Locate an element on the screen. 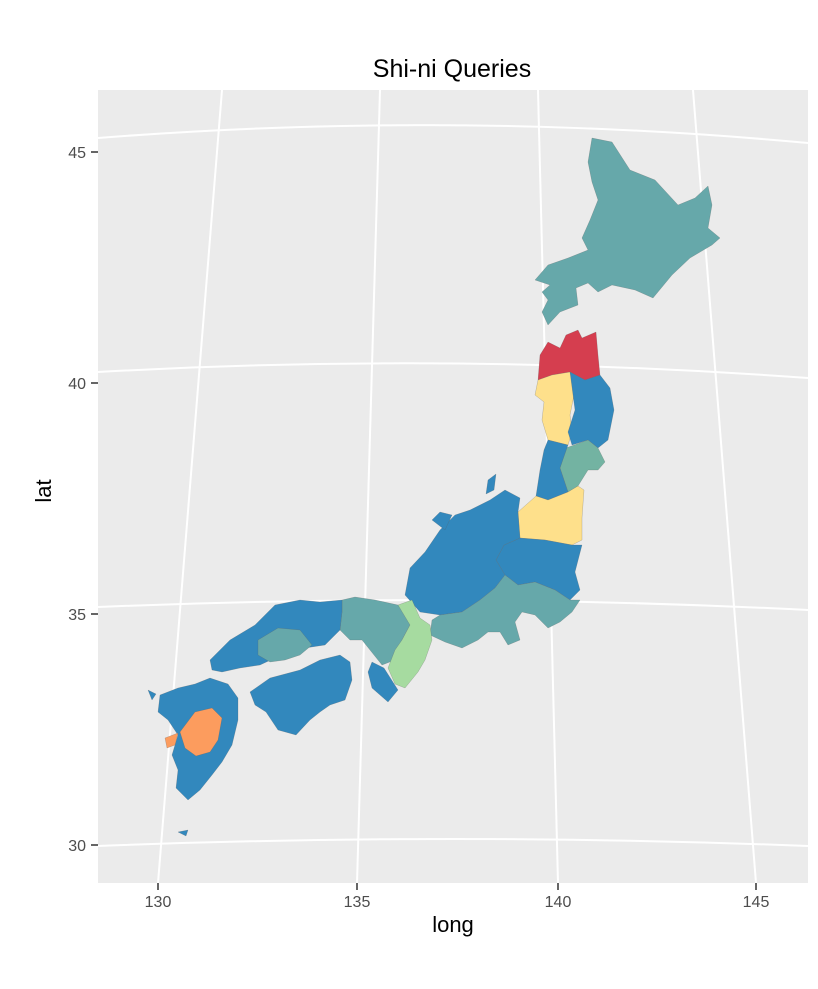 The image size is (818, 989). prefecture-mie-nara is located at coordinates (410, 644).